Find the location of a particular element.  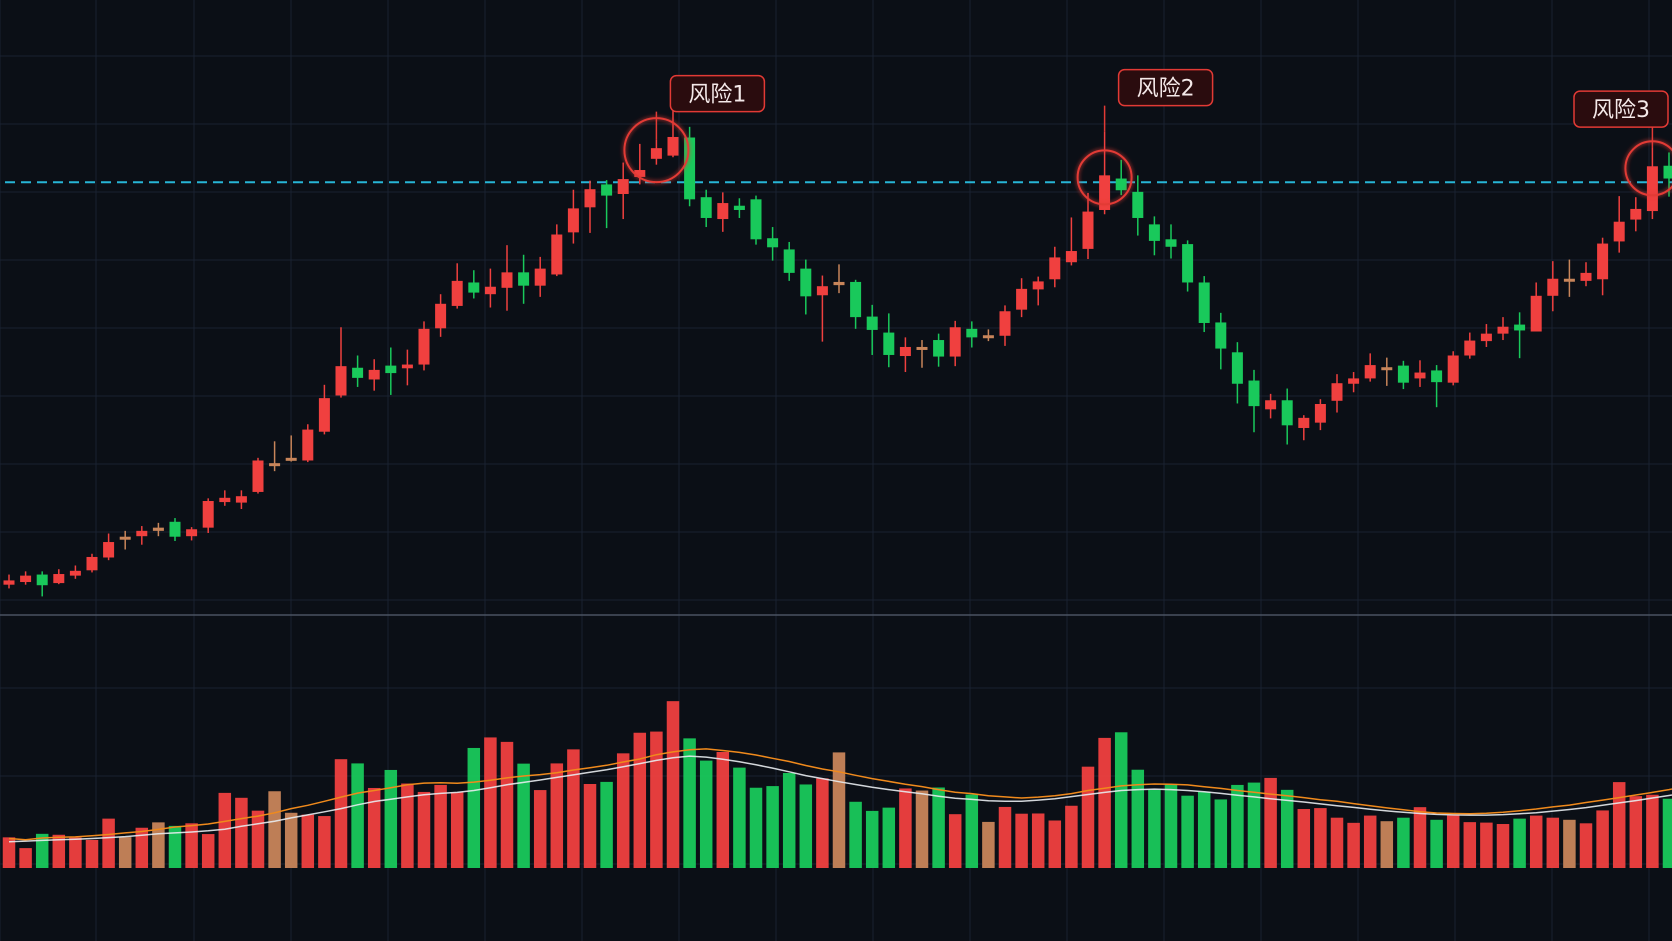

risk-marker-3: 风险3 is located at coordinates (1622, 143).